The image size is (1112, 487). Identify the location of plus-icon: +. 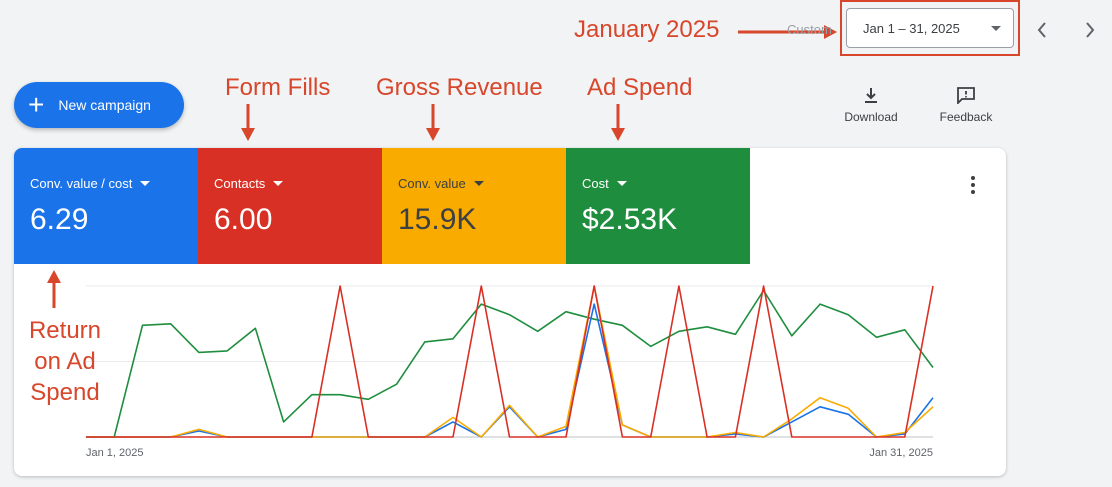
(36, 104).